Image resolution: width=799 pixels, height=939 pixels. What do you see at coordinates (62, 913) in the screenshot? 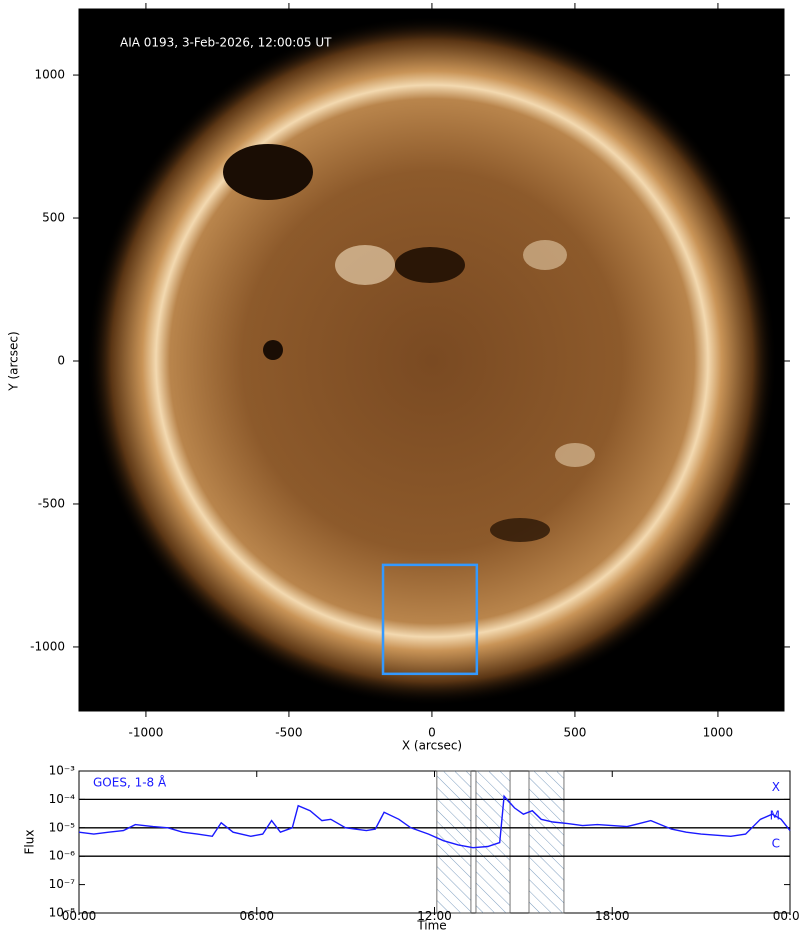
I see `y-tick-label: 10⁻⁸` at bounding box center [62, 913].